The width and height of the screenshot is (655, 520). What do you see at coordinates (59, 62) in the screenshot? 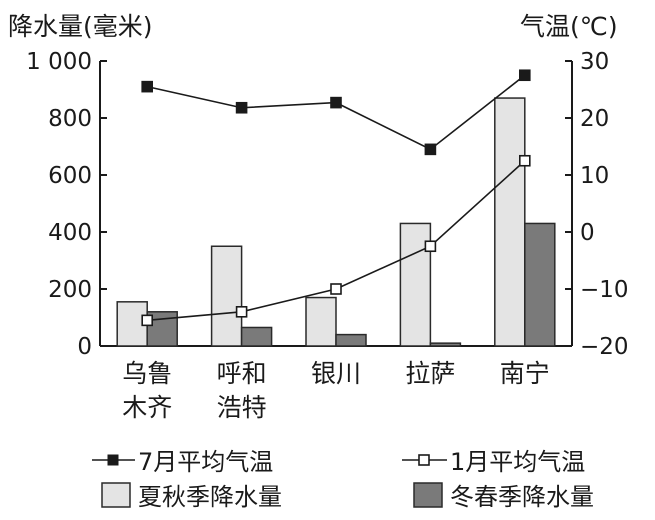
I see `left-tick-label: 1 000` at bounding box center [59, 62].